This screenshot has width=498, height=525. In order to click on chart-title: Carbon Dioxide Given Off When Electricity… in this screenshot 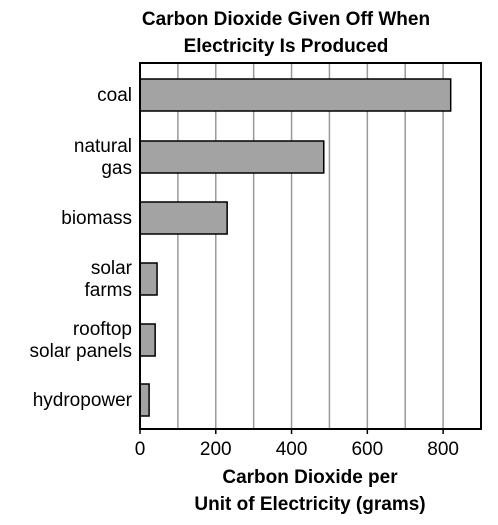, I will do `click(286, 33)`.